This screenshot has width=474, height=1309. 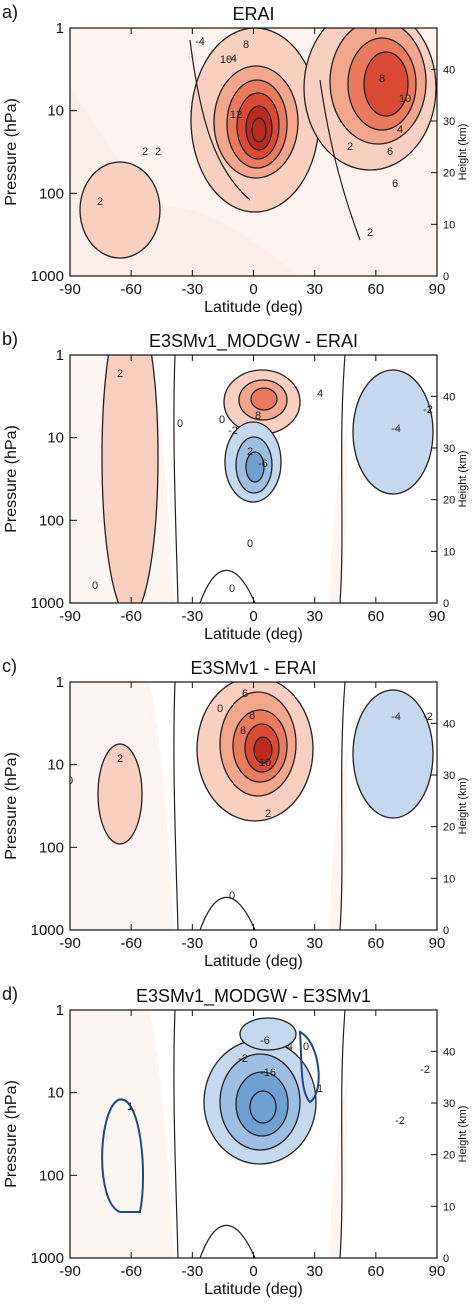 I want to click on panel-title: ERAI, so click(x=253, y=14).